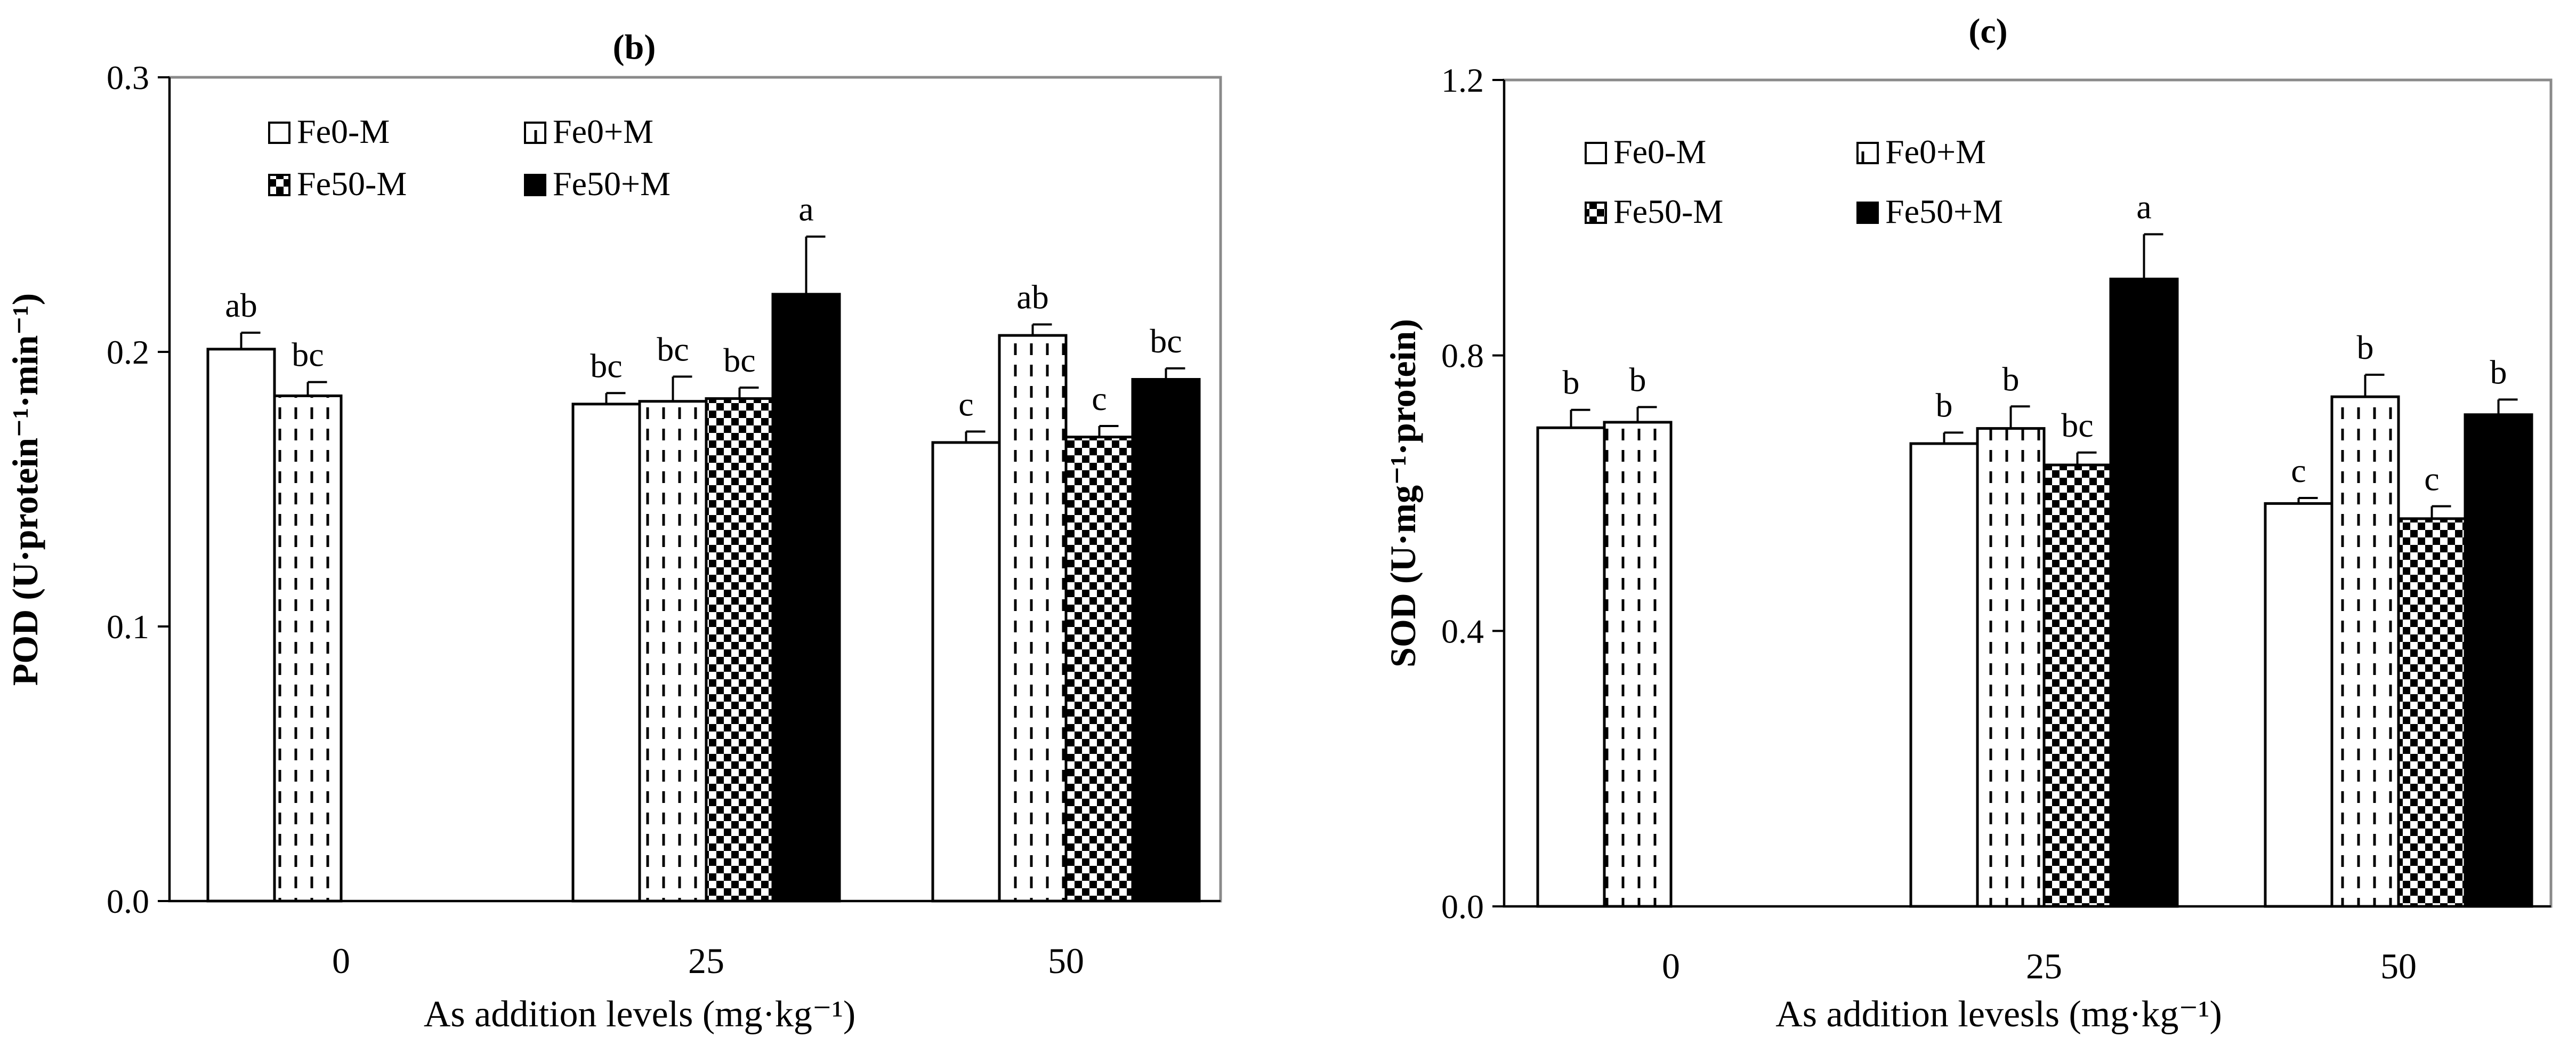 This screenshot has width=2576, height=1061. Describe the element at coordinates (2143, 207) in the screenshot. I see `data-label-c: a` at that location.